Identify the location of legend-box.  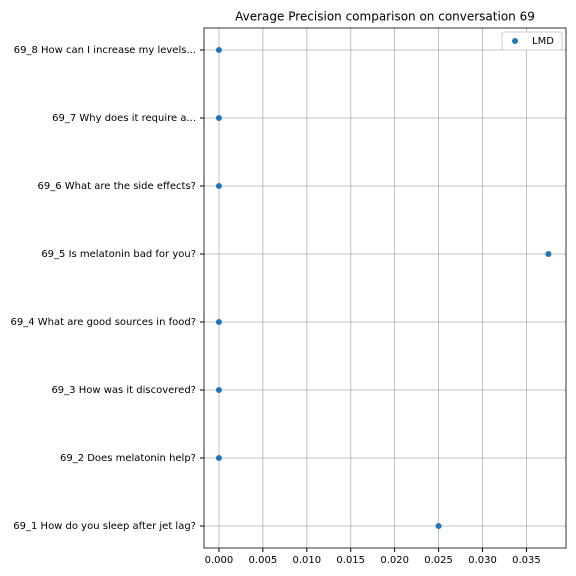
(532, 41).